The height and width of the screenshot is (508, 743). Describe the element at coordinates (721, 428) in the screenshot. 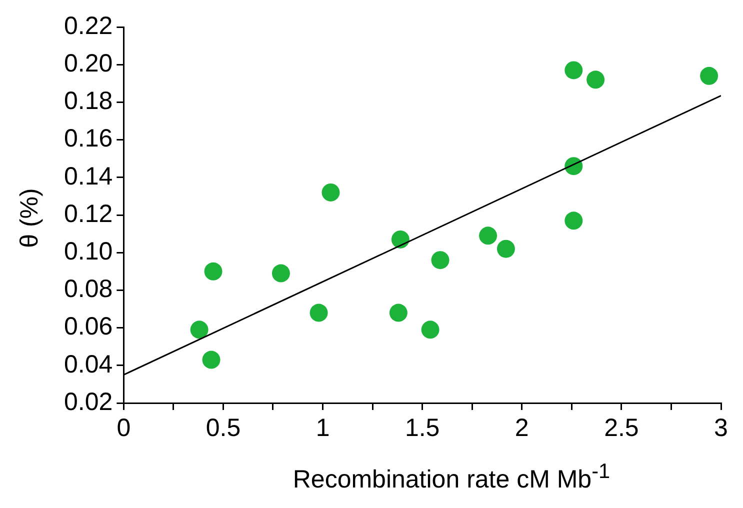

I see `x-tick-label: 3` at that location.